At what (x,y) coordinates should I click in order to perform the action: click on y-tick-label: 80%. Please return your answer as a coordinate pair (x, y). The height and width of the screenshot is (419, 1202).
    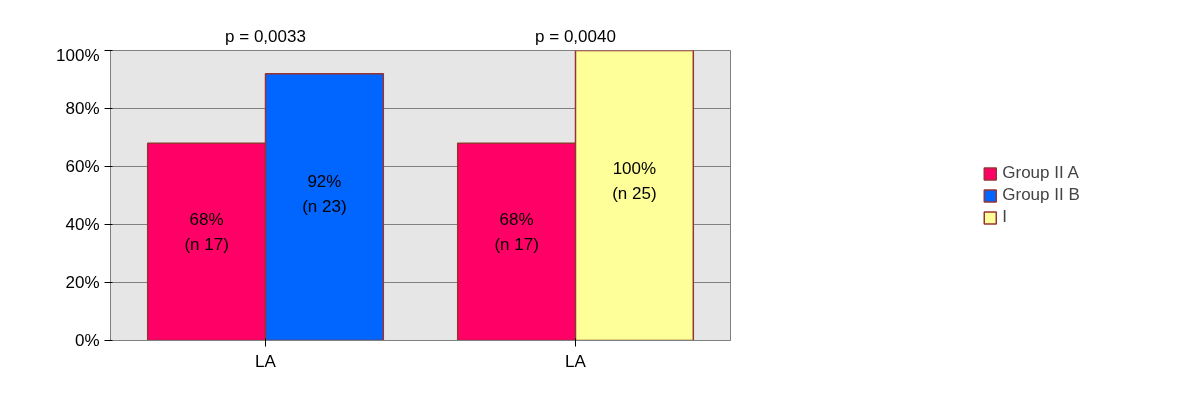
    Looking at the image, I should click on (82, 108).